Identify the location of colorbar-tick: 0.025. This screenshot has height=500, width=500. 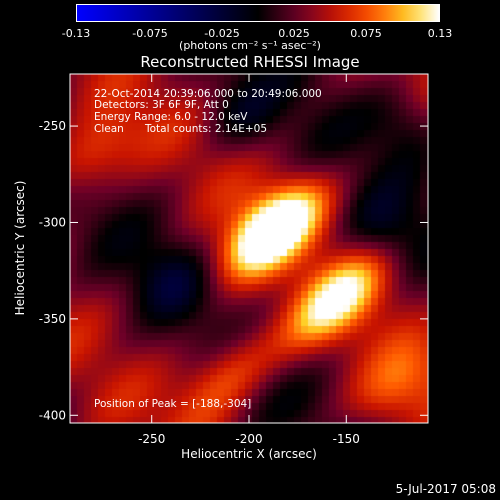
(294, 33).